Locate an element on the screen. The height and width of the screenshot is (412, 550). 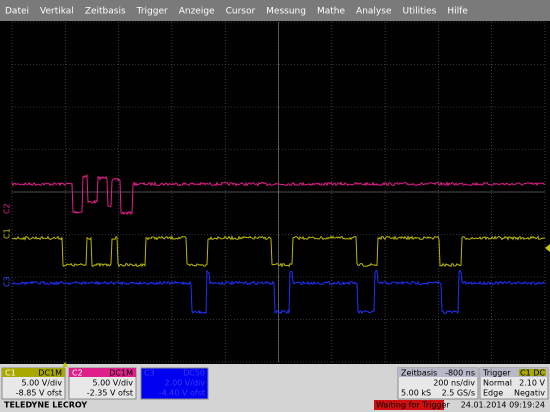
trace-label-c2: C2 is located at coordinates (7, 208).